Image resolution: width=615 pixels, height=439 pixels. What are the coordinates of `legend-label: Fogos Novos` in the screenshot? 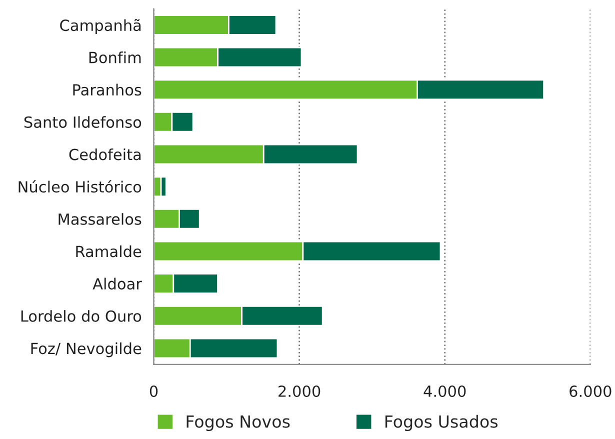 It's located at (238, 423).